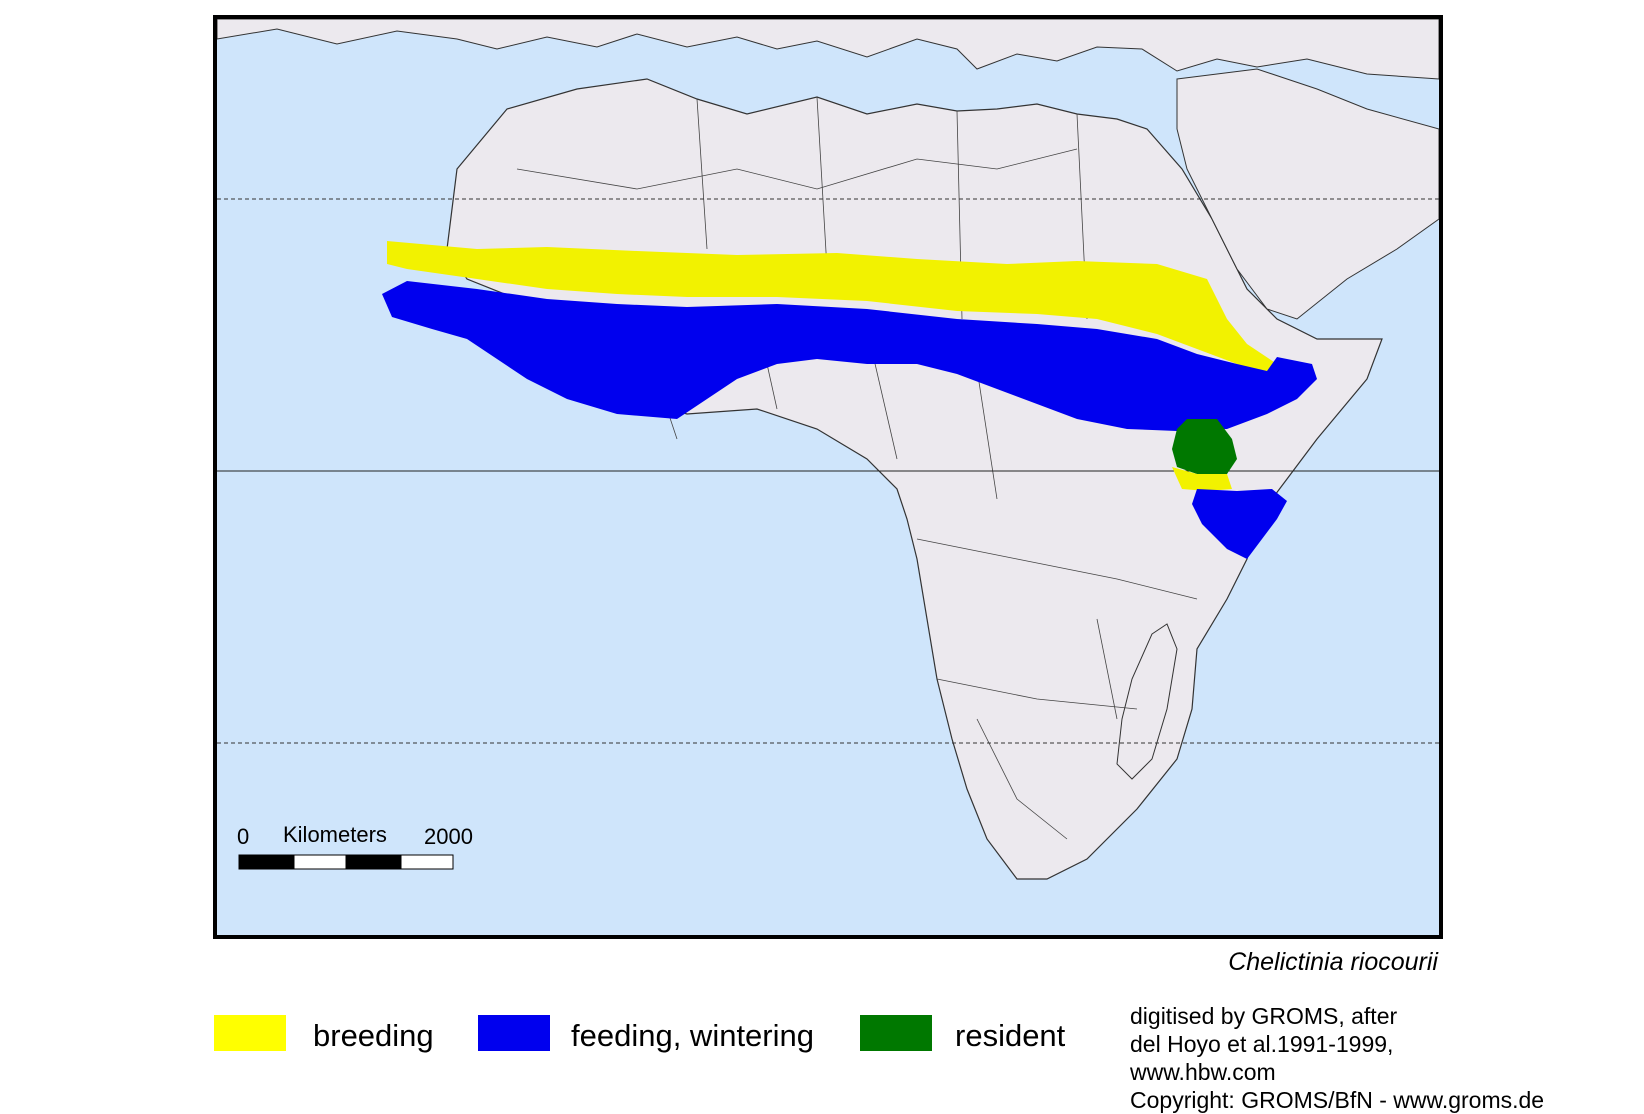 This screenshot has height=1114, width=1644. What do you see at coordinates (335, 834) in the screenshot?
I see `scale-unit-label: Kilometers` at bounding box center [335, 834].